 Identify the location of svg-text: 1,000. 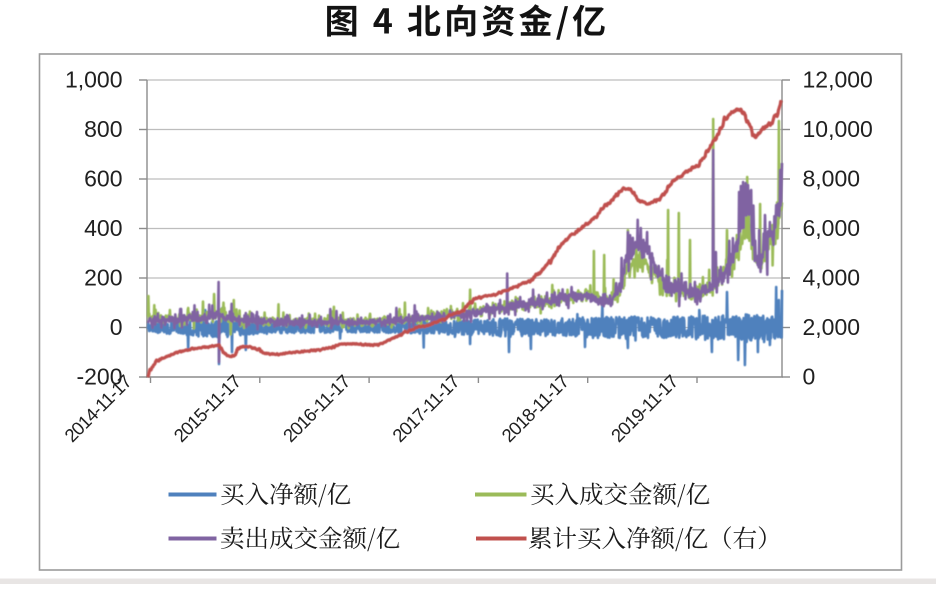
(94, 80).